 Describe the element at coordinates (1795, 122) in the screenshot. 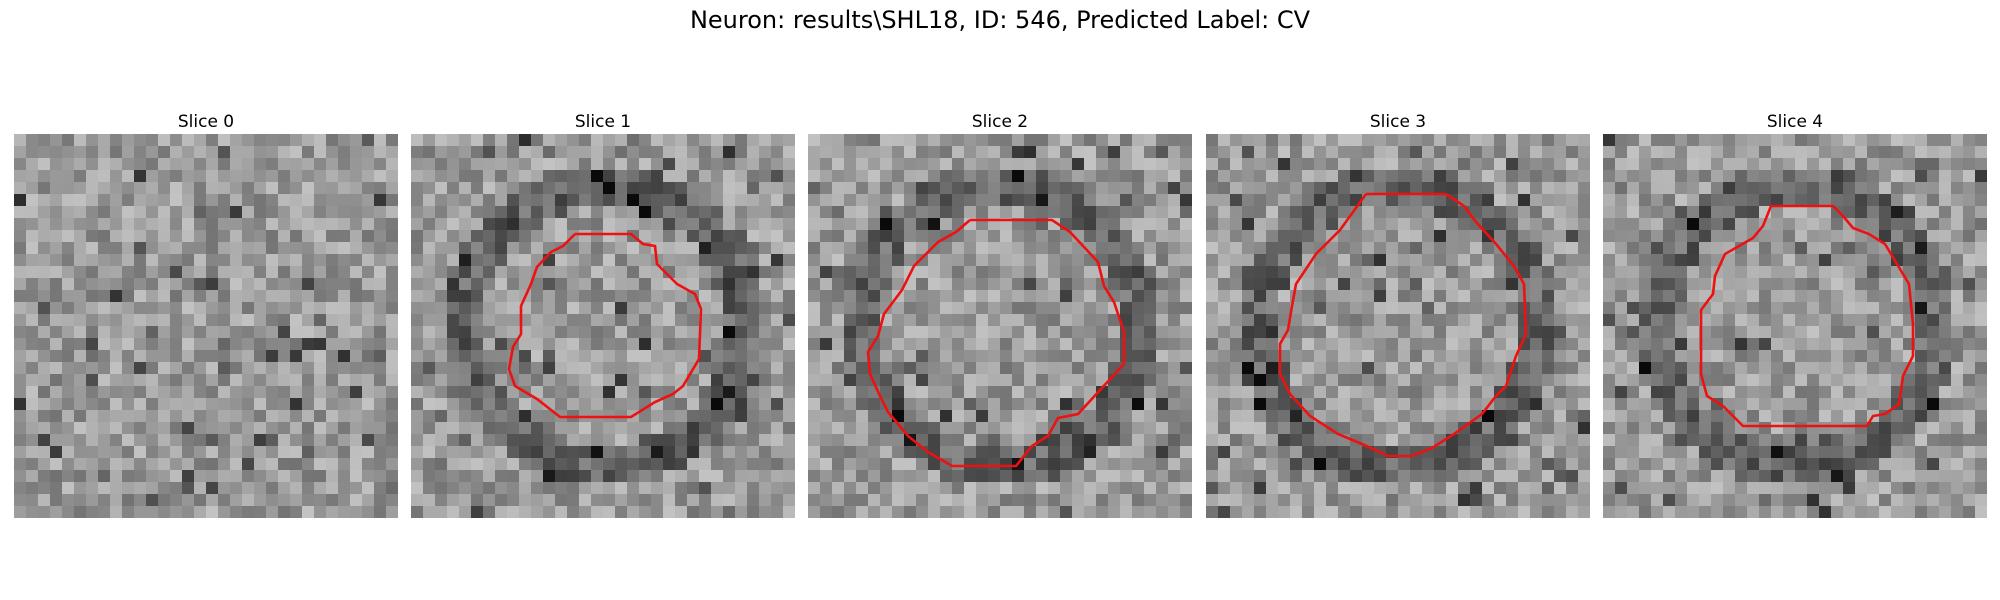

I see `slice-title-4: Slice 4` at that location.